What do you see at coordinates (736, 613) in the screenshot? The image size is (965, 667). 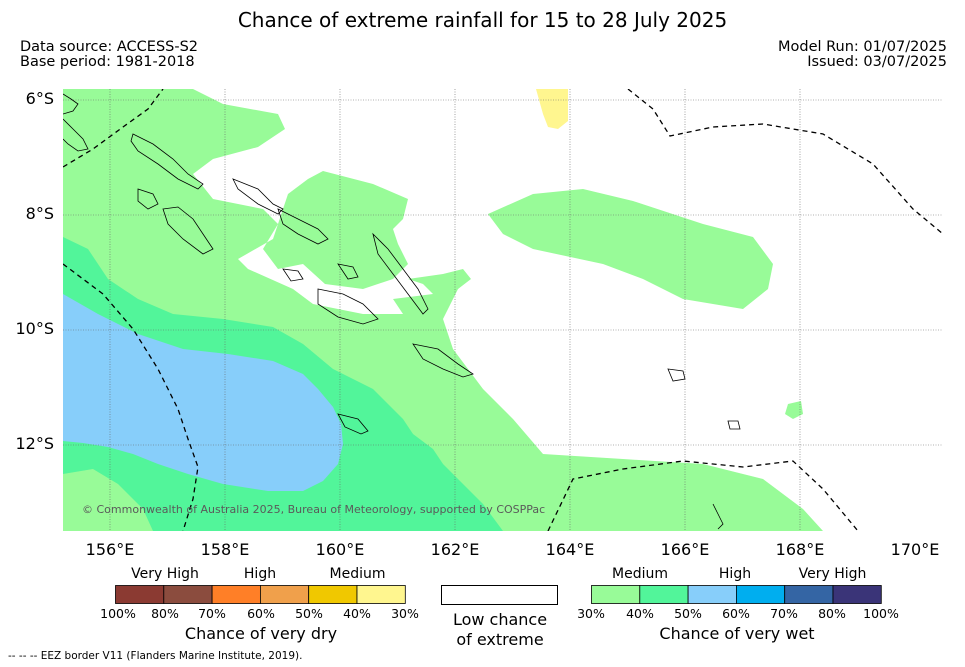 I see `wet-tick-60: 60%` at bounding box center [736, 613].